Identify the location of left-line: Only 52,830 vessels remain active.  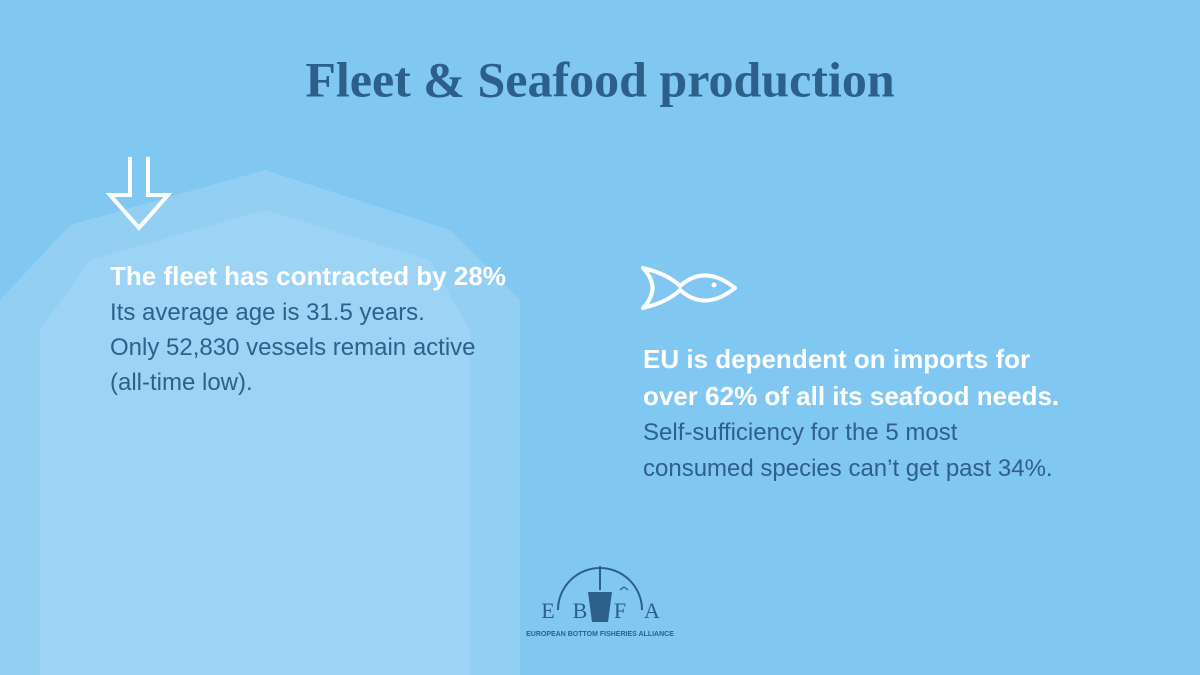
(293, 347).